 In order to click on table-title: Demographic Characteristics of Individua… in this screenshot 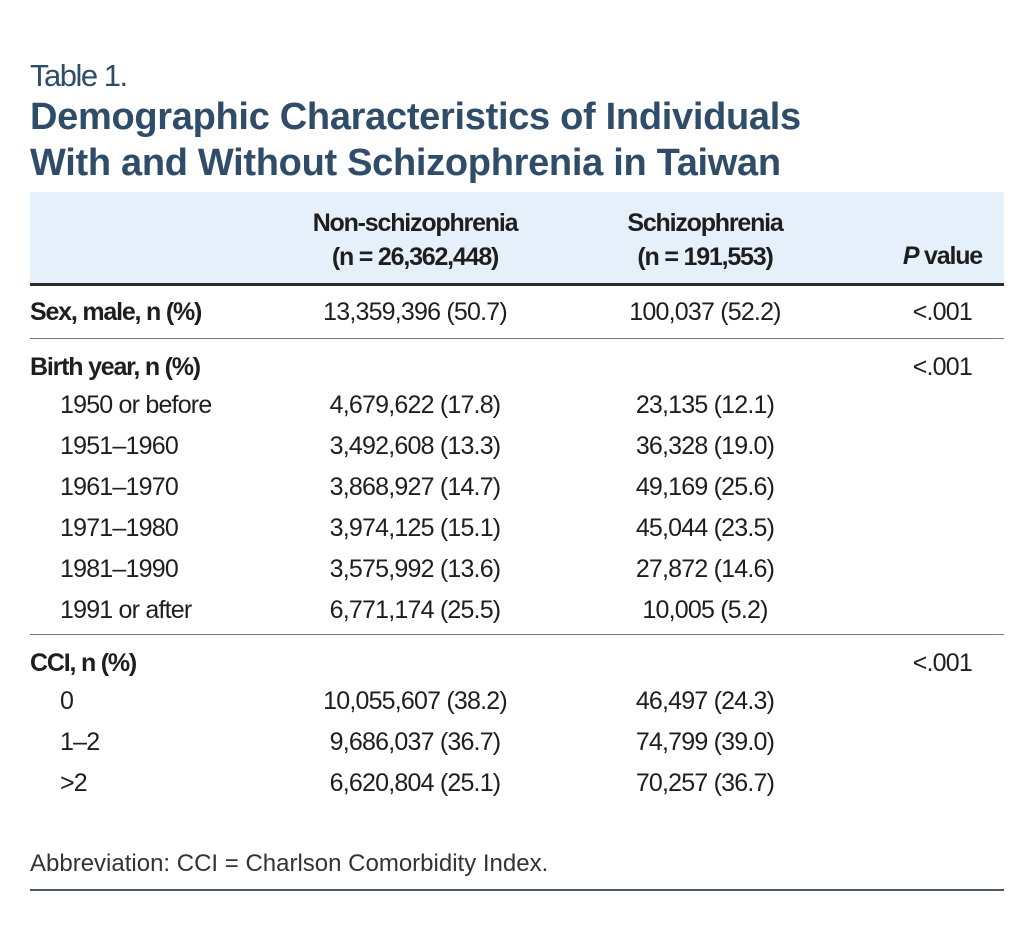, I will do `click(415, 140)`.